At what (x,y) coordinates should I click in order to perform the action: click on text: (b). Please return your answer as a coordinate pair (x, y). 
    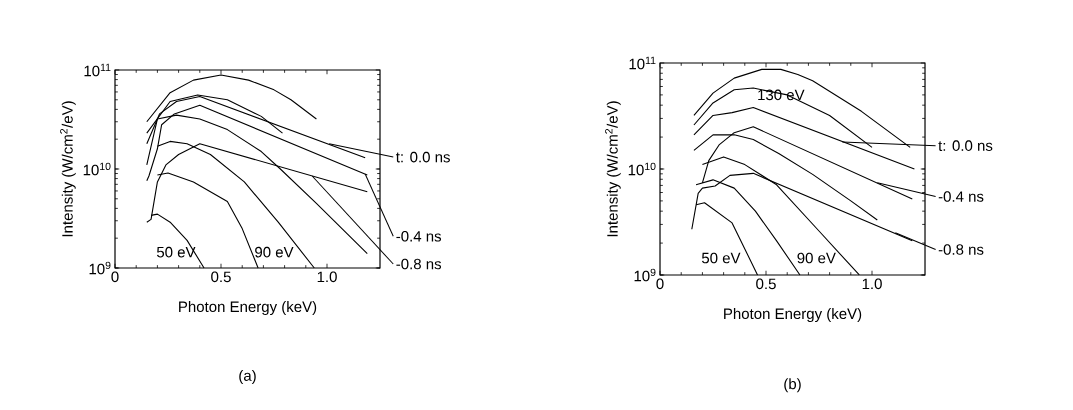
    Looking at the image, I should click on (792, 385).